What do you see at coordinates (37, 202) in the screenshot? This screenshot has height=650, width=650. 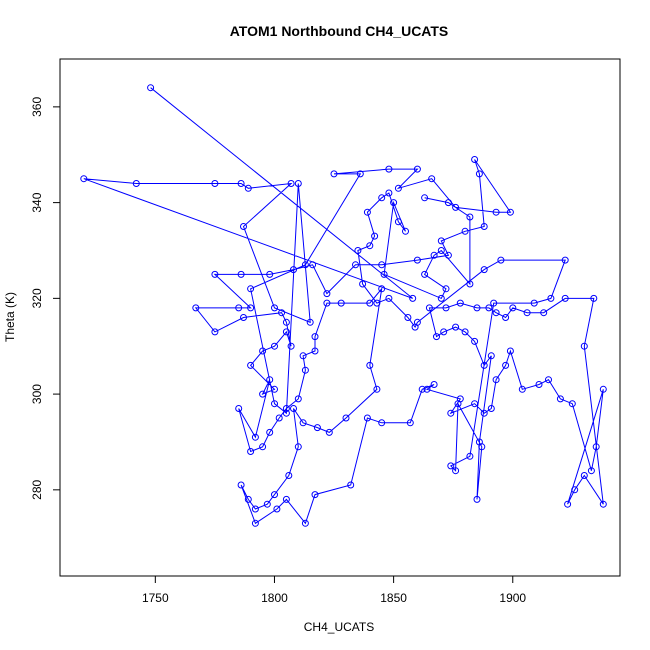 I see `y-tick-label: 340` at bounding box center [37, 202].